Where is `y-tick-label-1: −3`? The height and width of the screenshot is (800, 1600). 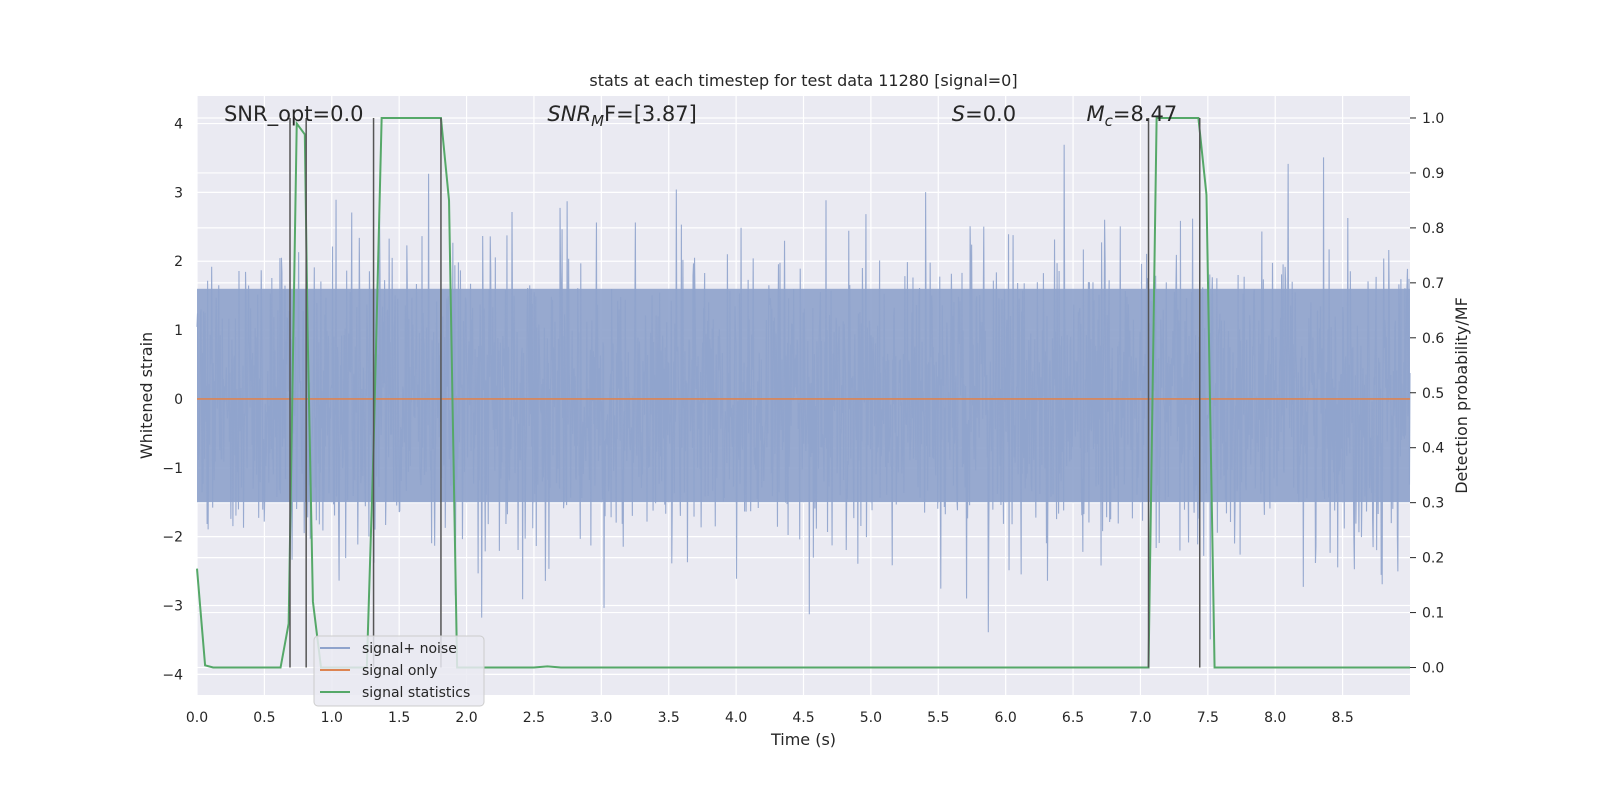
y-tick-label-1: −3 is located at coordinates (172, 606).